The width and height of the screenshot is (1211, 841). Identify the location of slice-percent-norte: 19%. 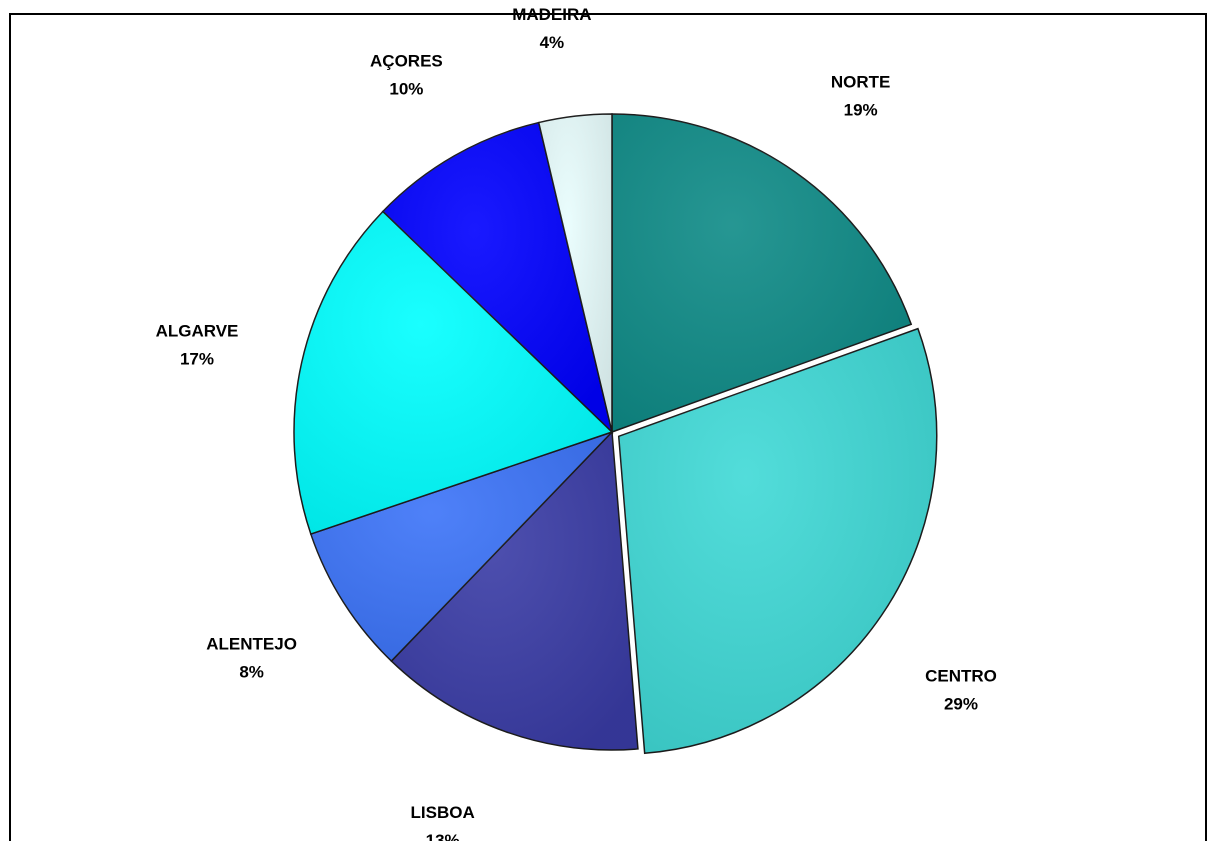
(861, 109).